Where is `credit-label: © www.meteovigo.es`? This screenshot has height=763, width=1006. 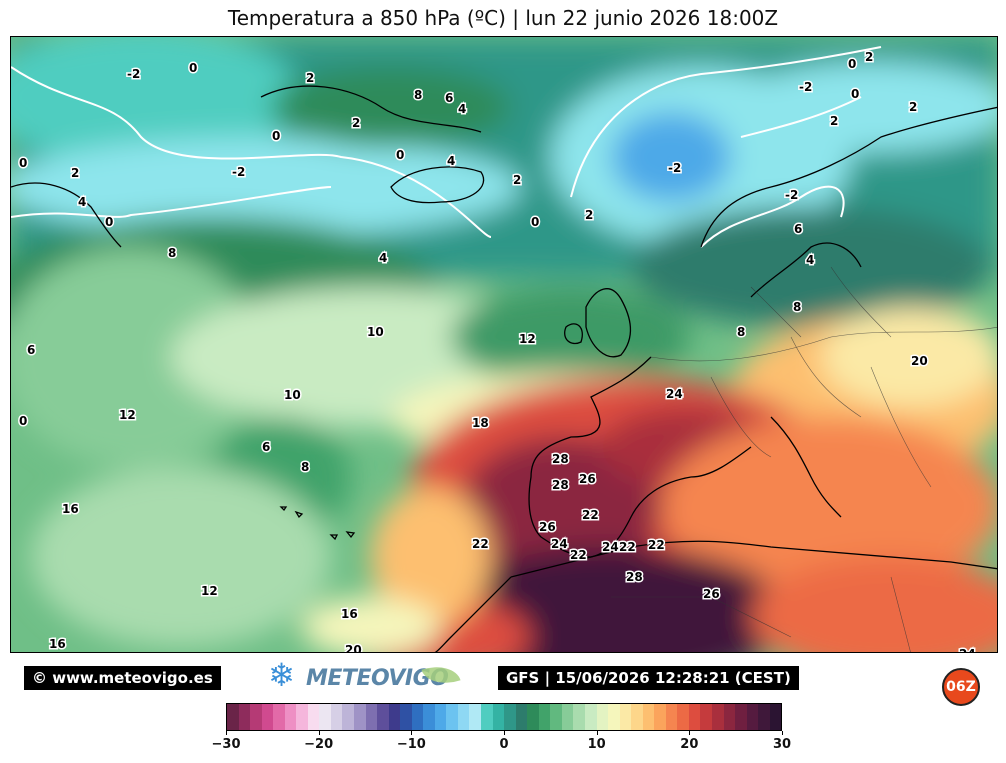 credit-label: © www.meteovigo.es is located at coordinates (122, 678).